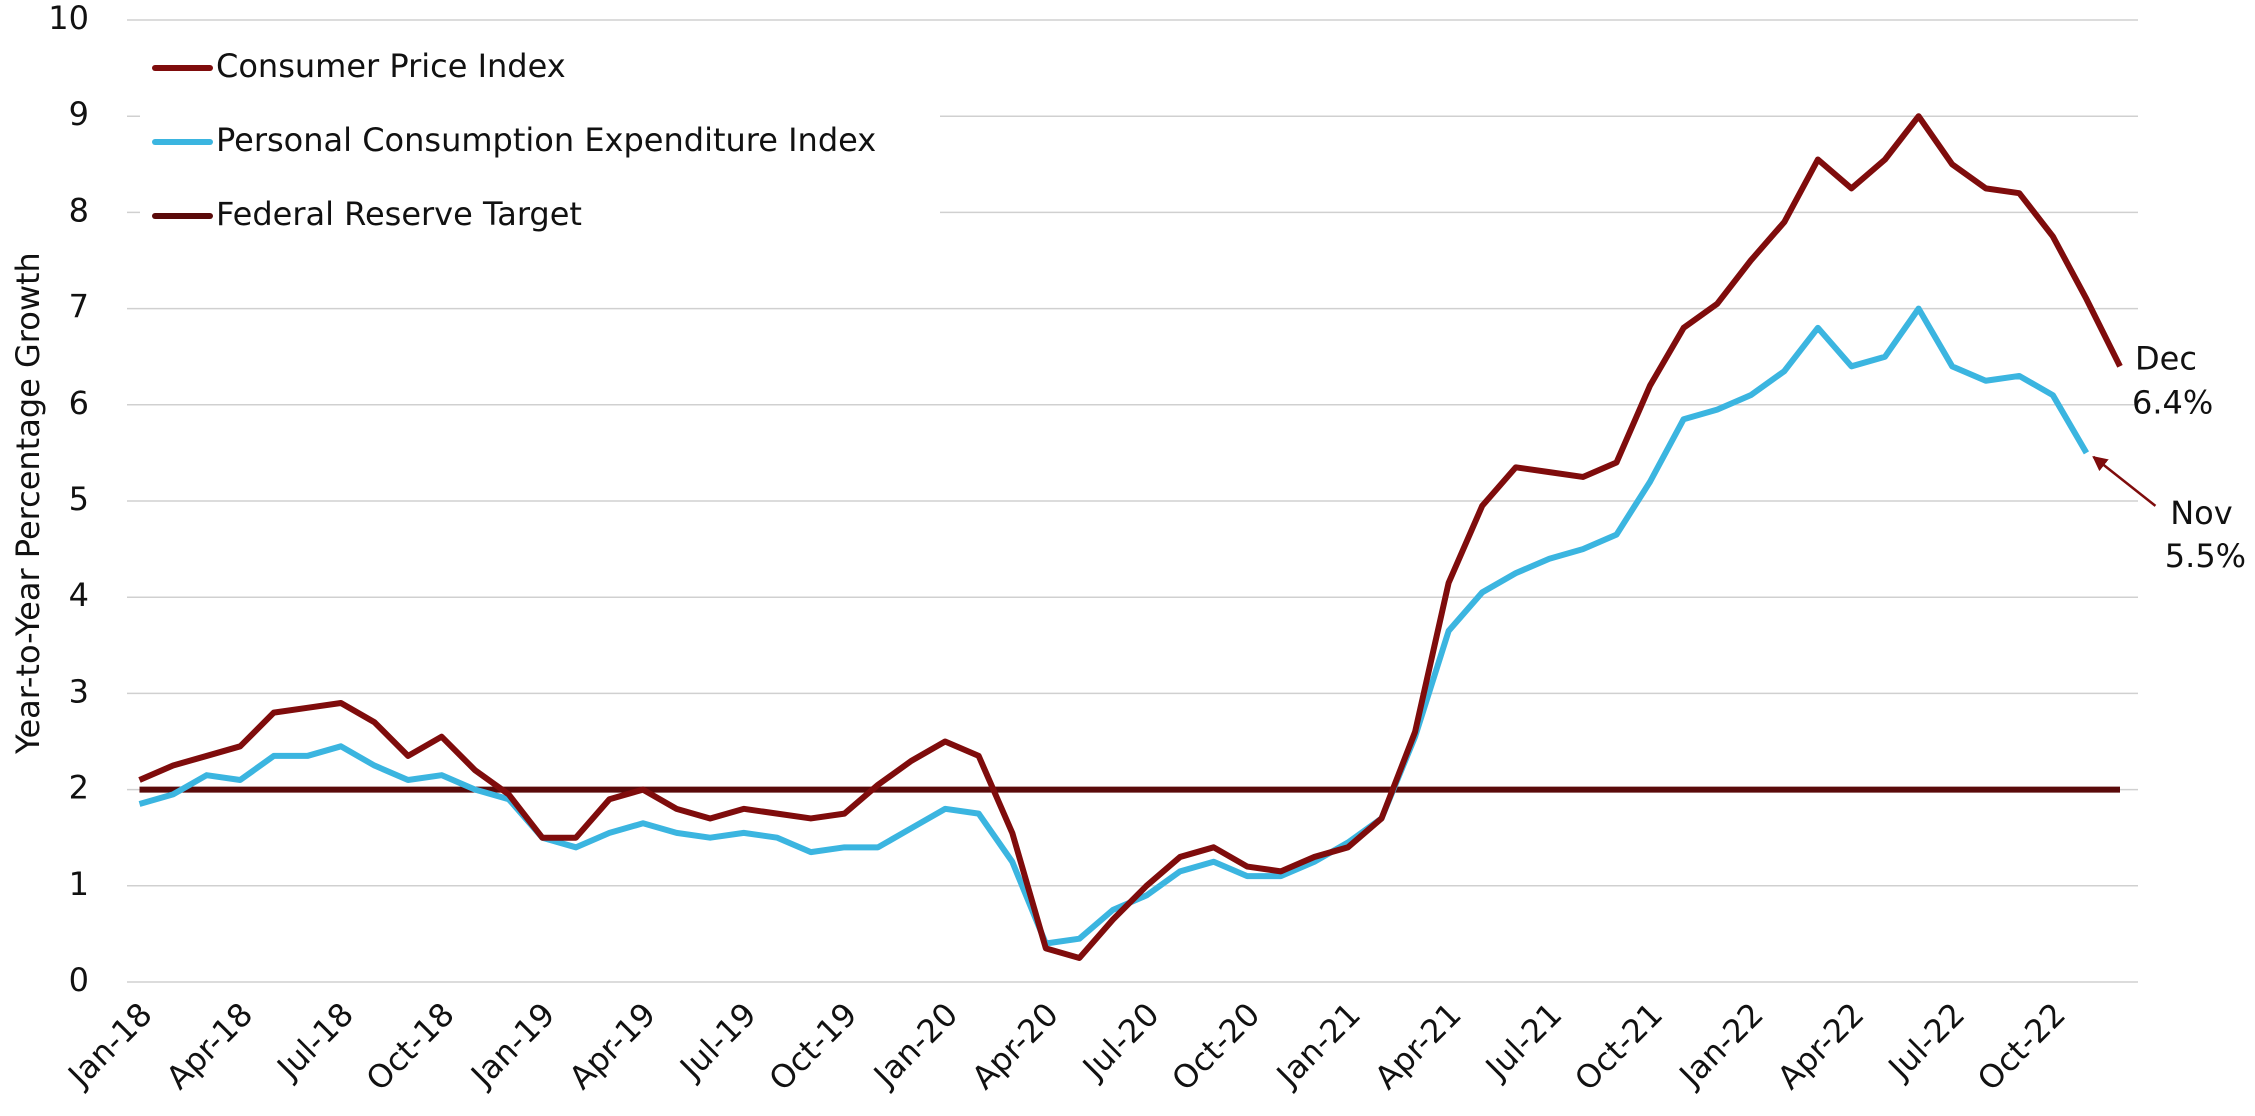 This screenshot has width=2255, height=1116. Describe the element at coordinates (68, 18) in the screenshot. I see `y-tick-label: 10` at that location.